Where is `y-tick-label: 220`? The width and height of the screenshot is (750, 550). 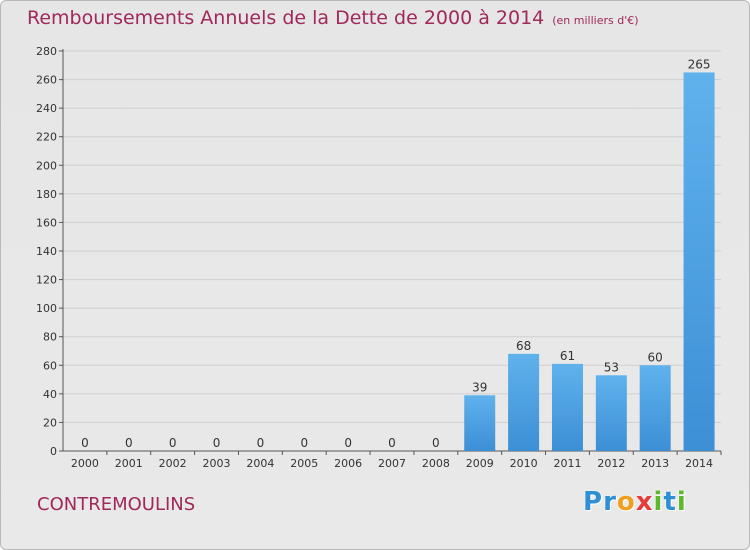
y-tick-label: 220 is located at coordinates (46, 137).